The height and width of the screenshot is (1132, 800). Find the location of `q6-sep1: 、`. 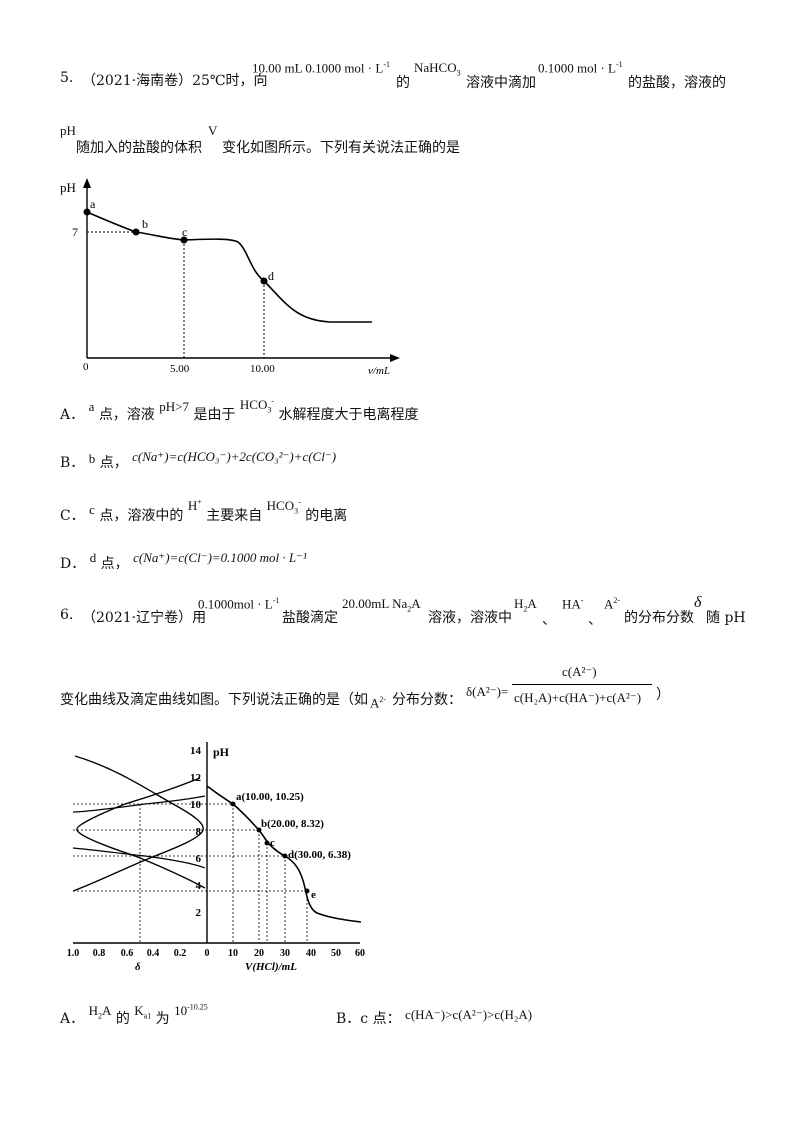

q6-sep1: 、 is located at coordinates (549, 620).